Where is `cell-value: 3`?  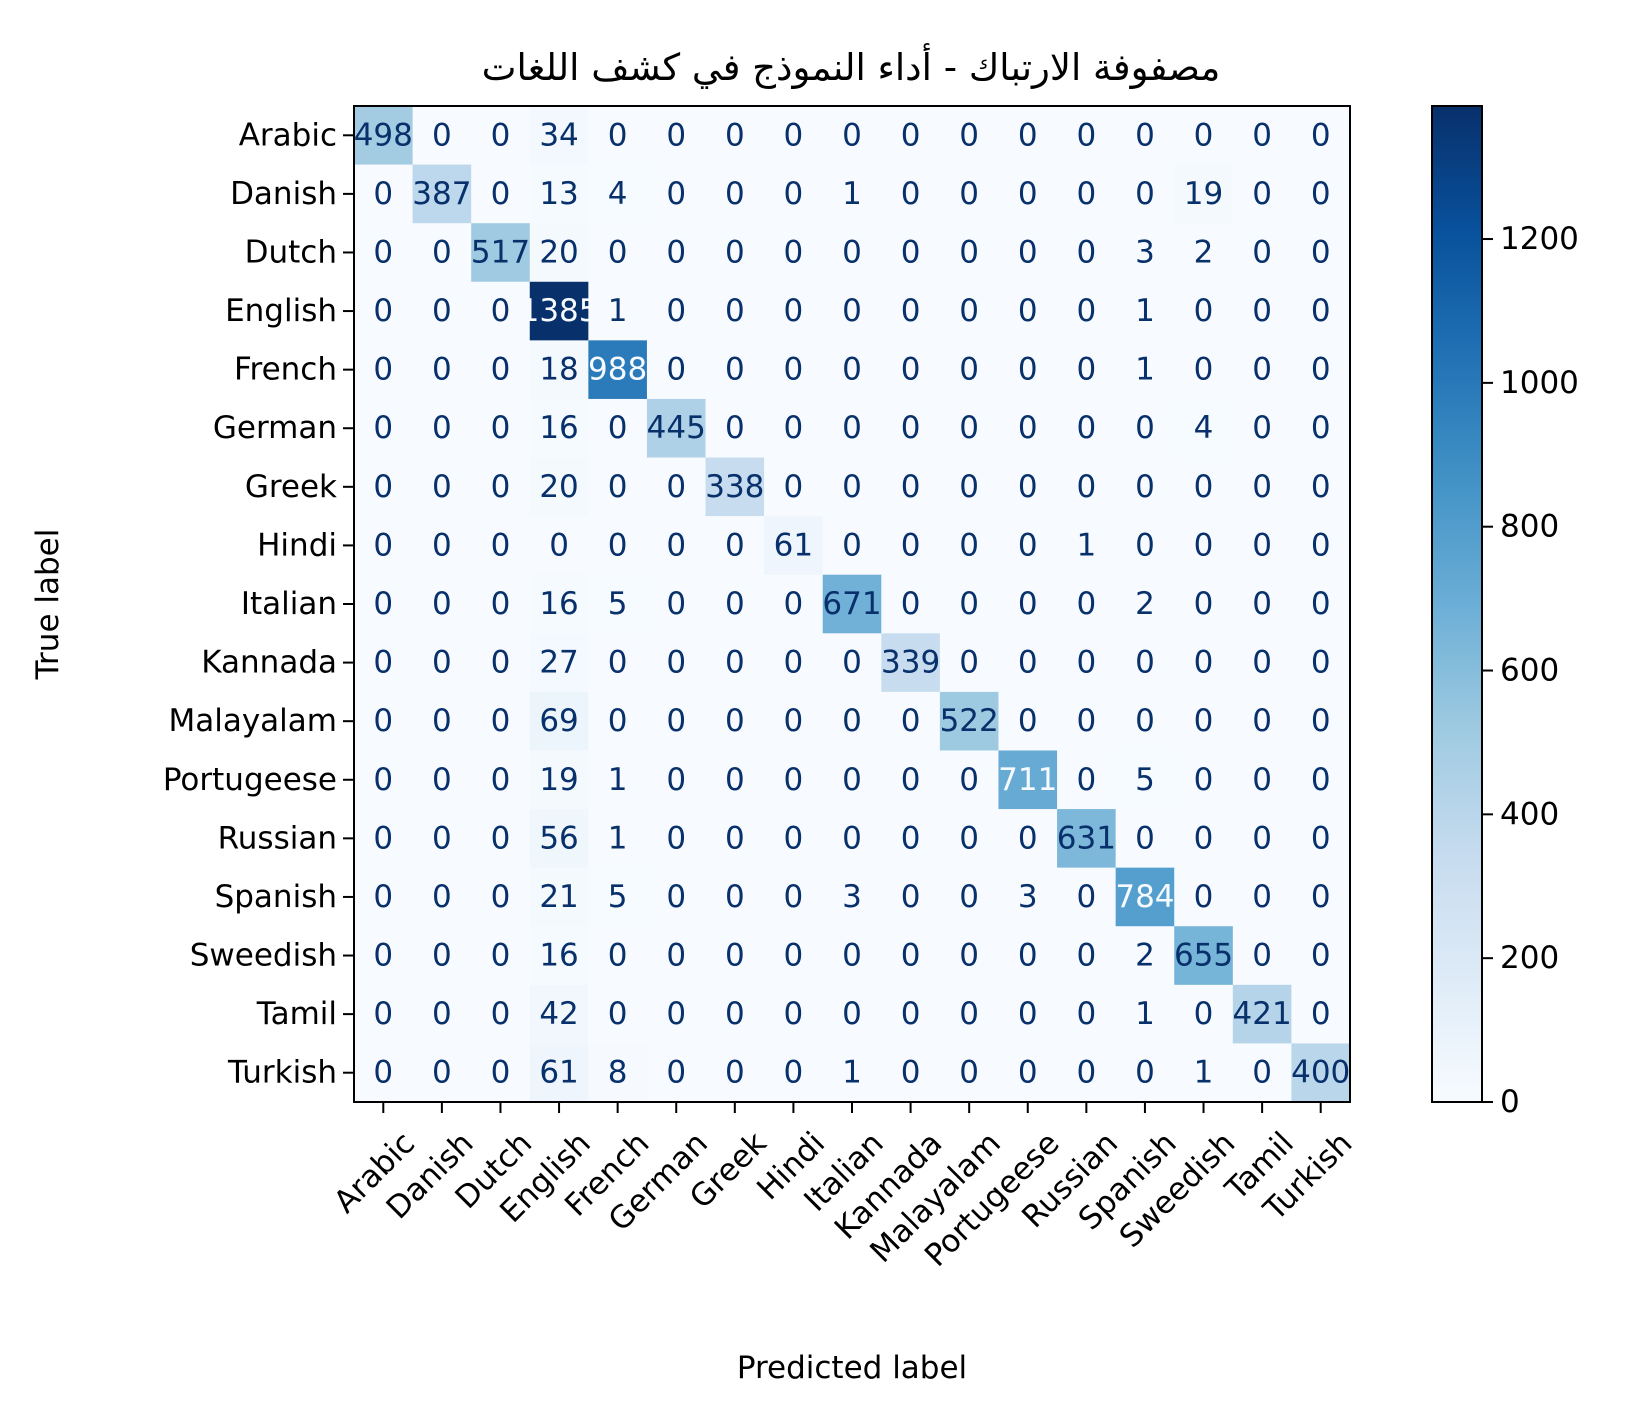
cell-value: 3 is located at coordinates (852, 897).